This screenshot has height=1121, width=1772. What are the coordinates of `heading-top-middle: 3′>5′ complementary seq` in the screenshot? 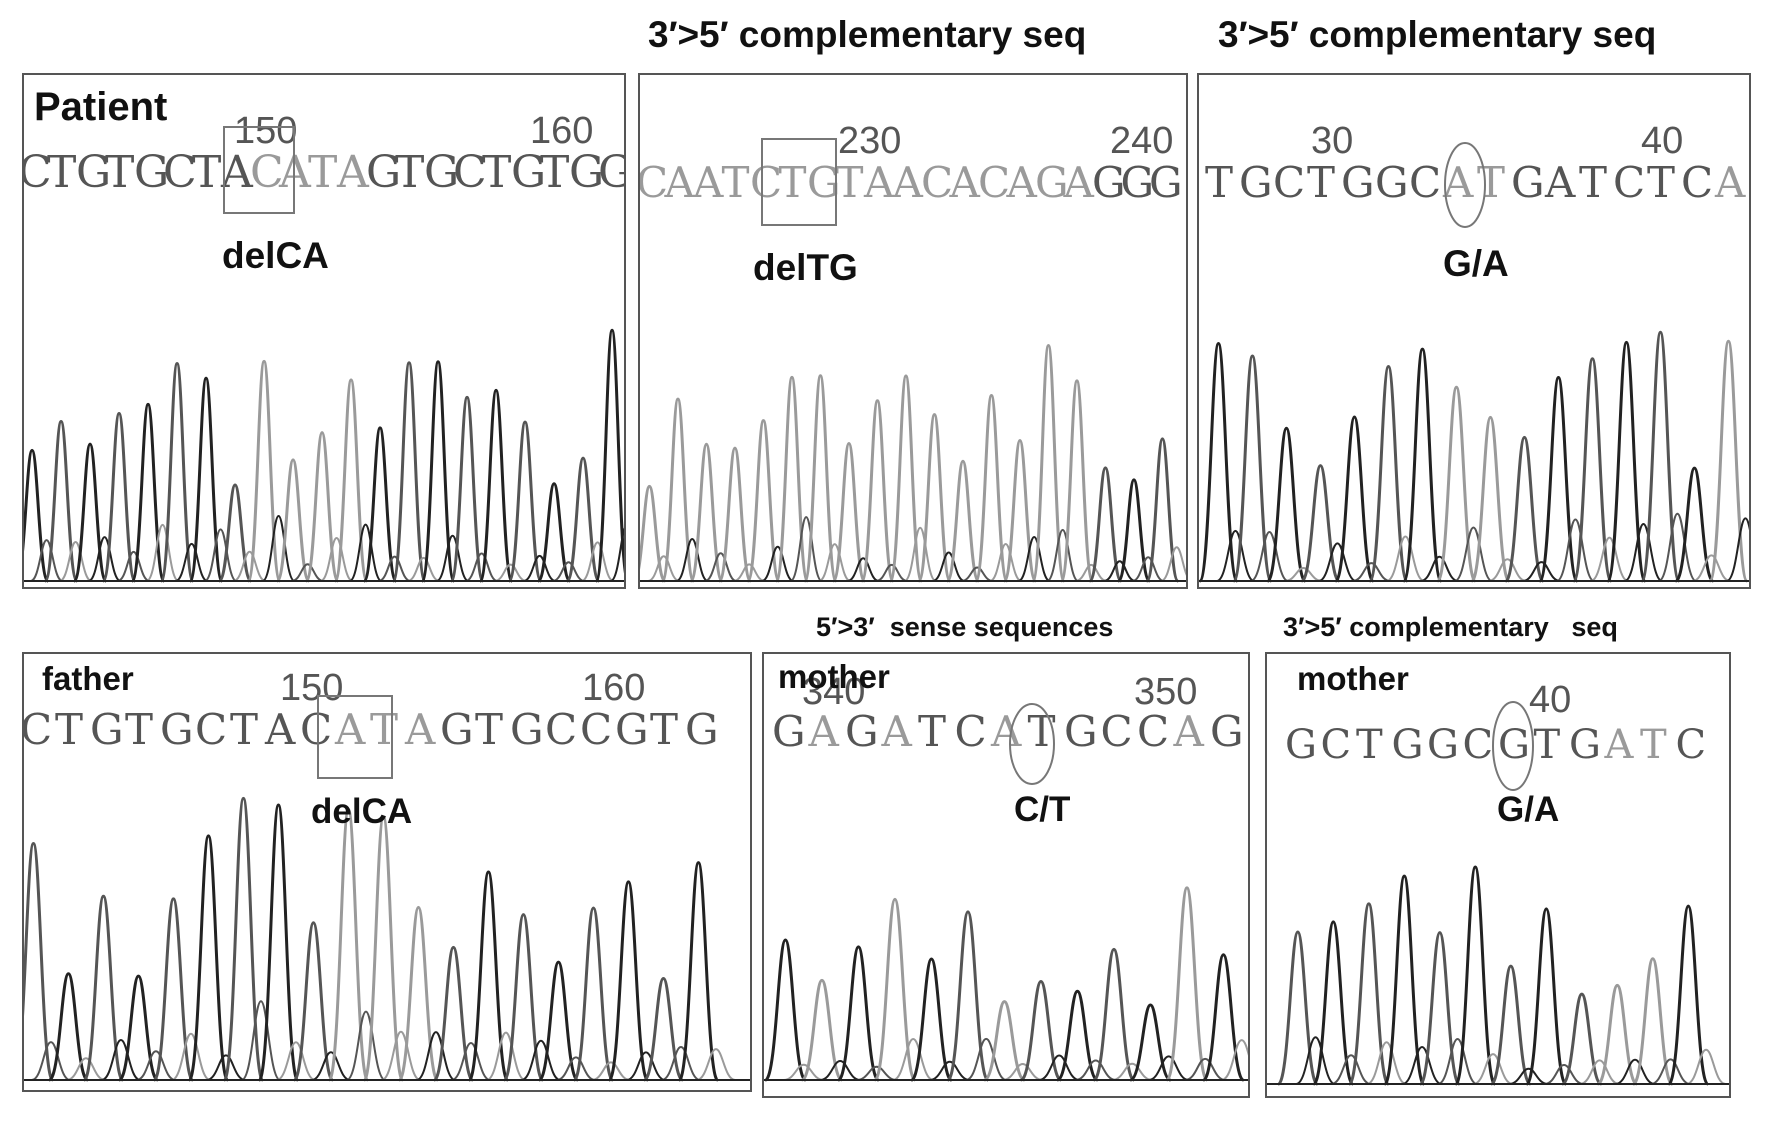 It's located at (867, 34).